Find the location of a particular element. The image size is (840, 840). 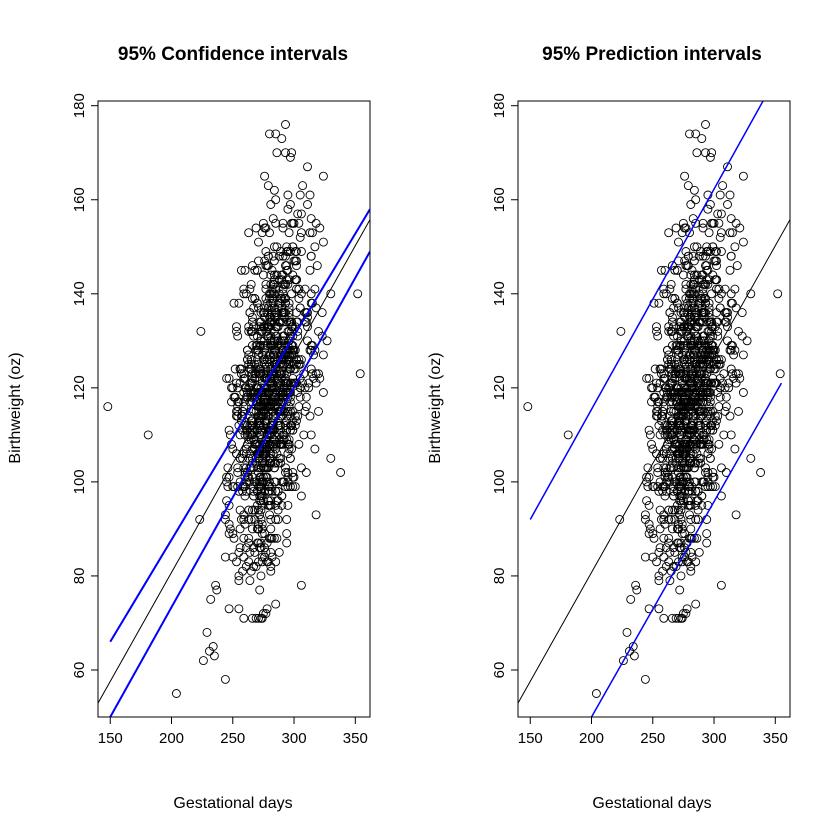

right-y-axis-label: Birthweight (oz) is located at coordinates (435, 407).